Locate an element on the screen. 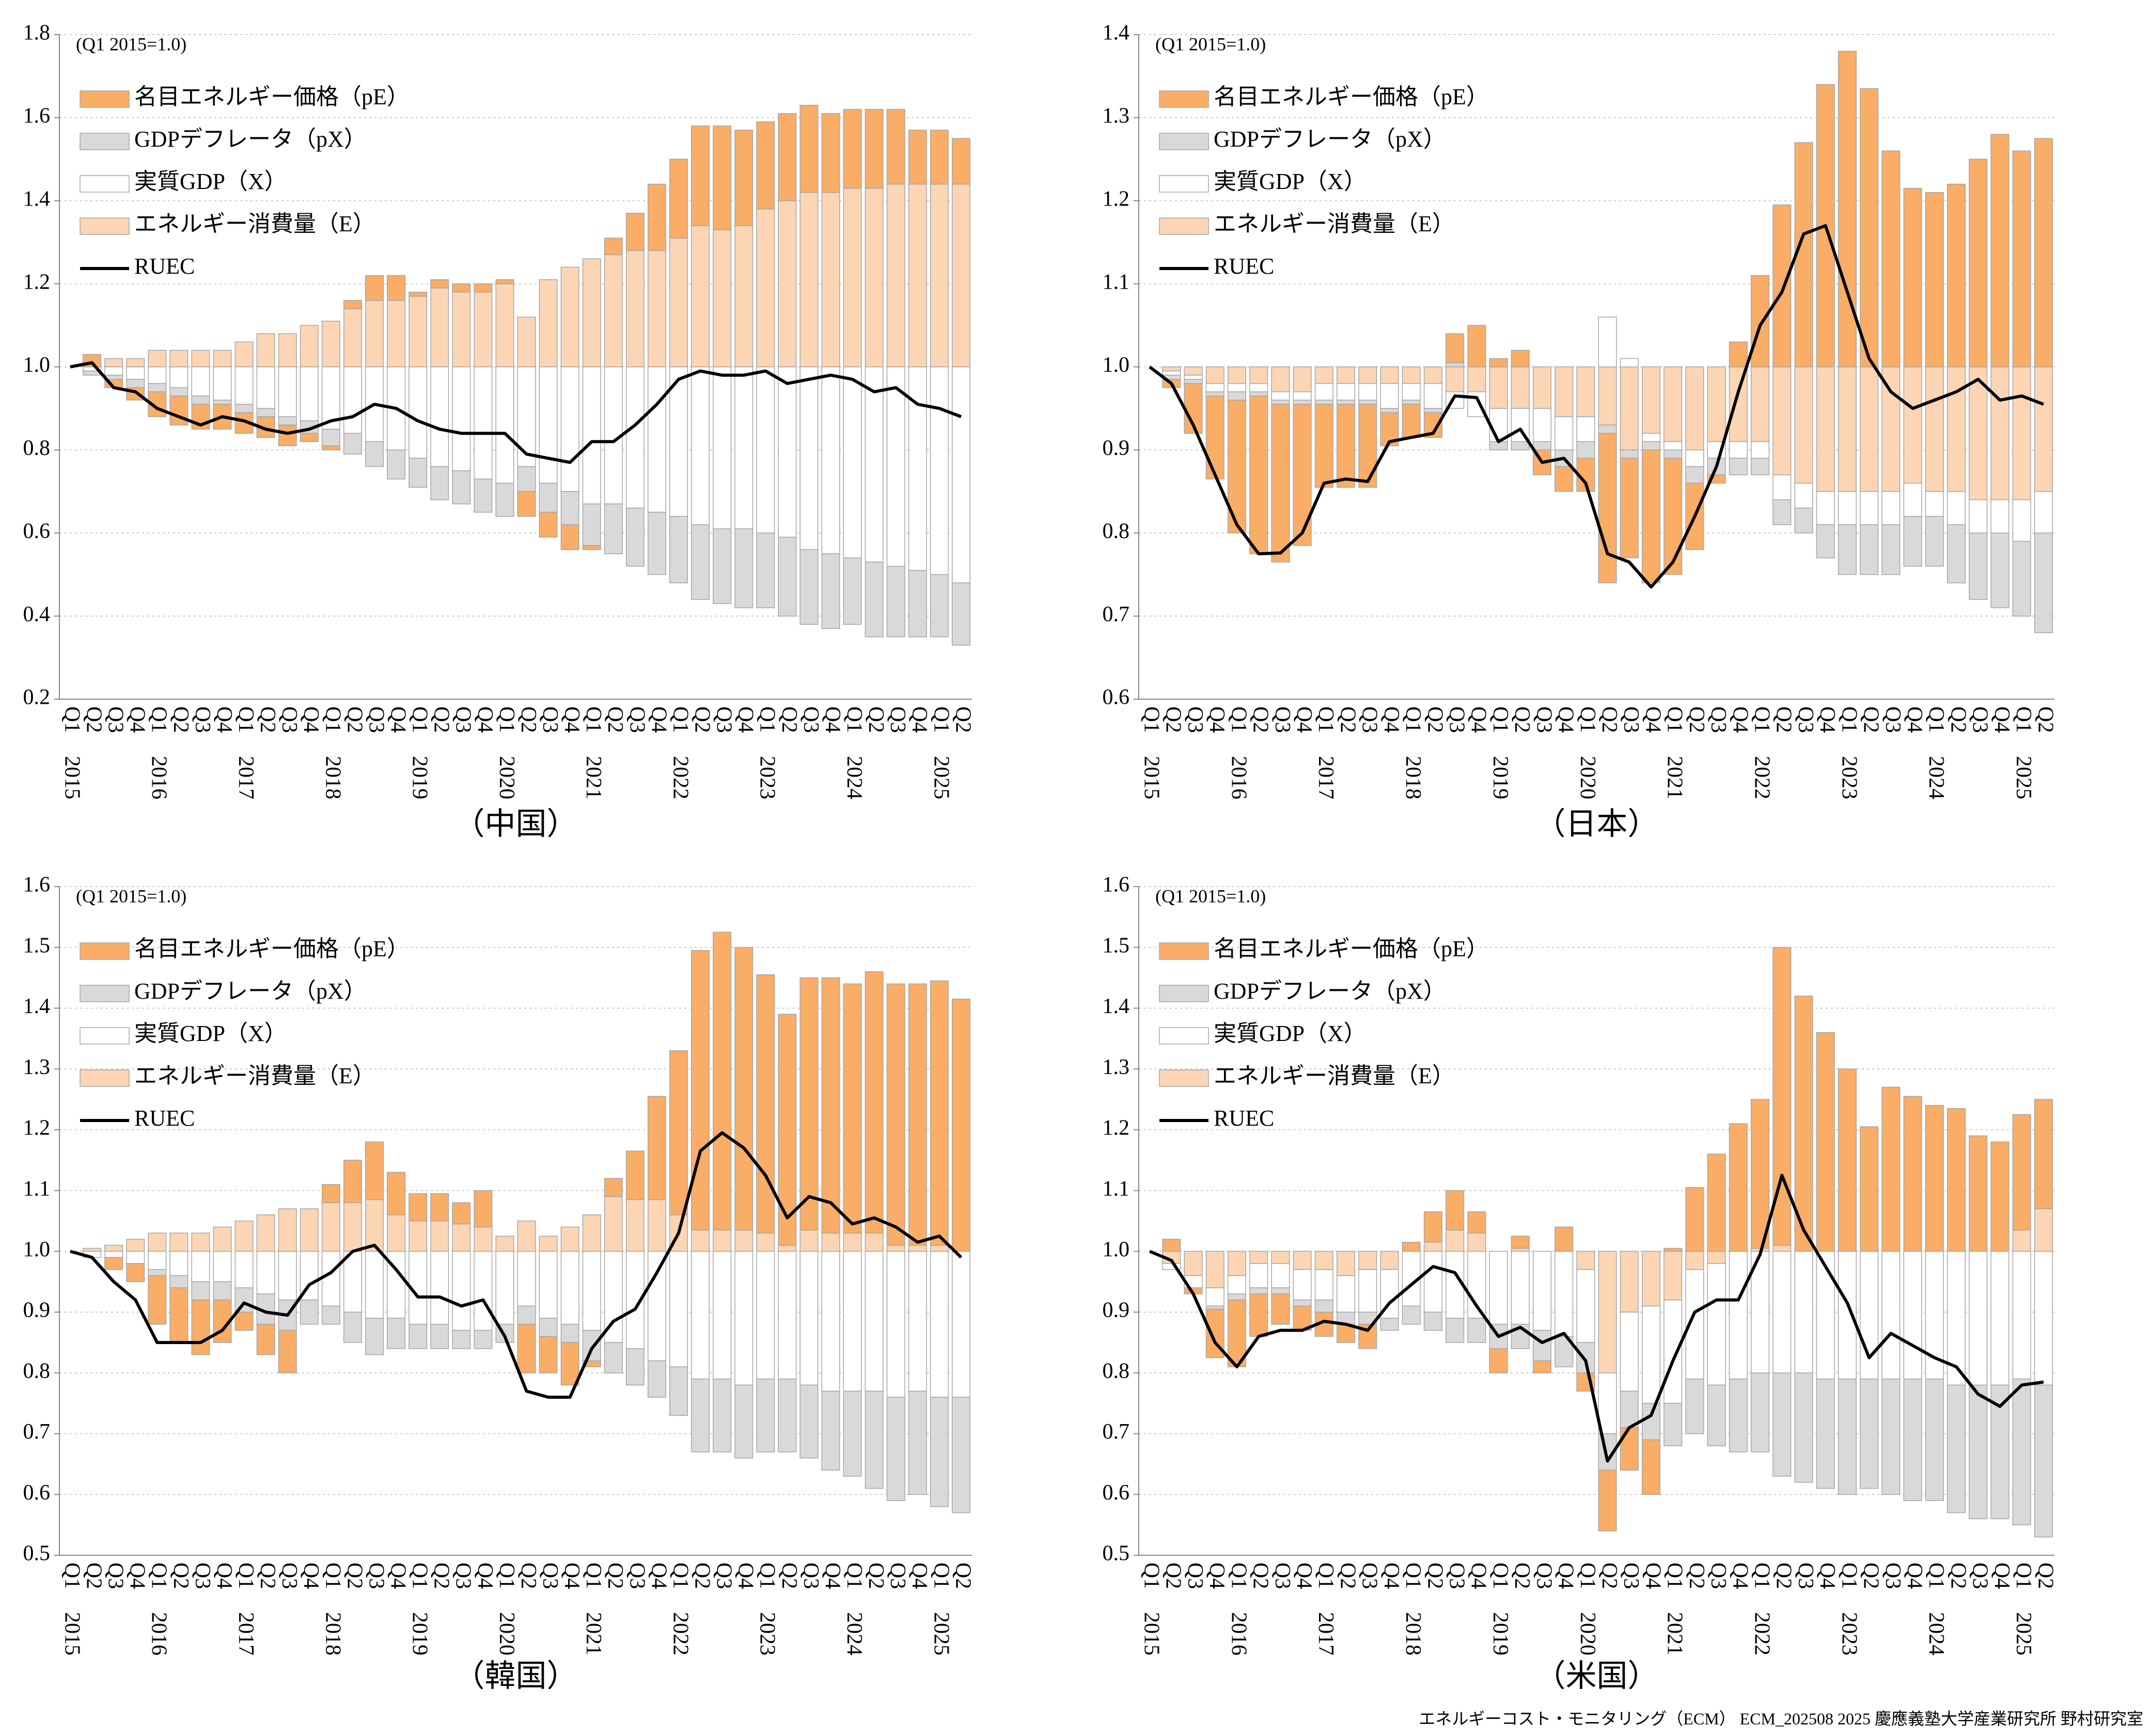 Image resolution: width=2151 pixels, height=1736 pixels. x-year-label: 2020 is located at coordinates (507, 1633).